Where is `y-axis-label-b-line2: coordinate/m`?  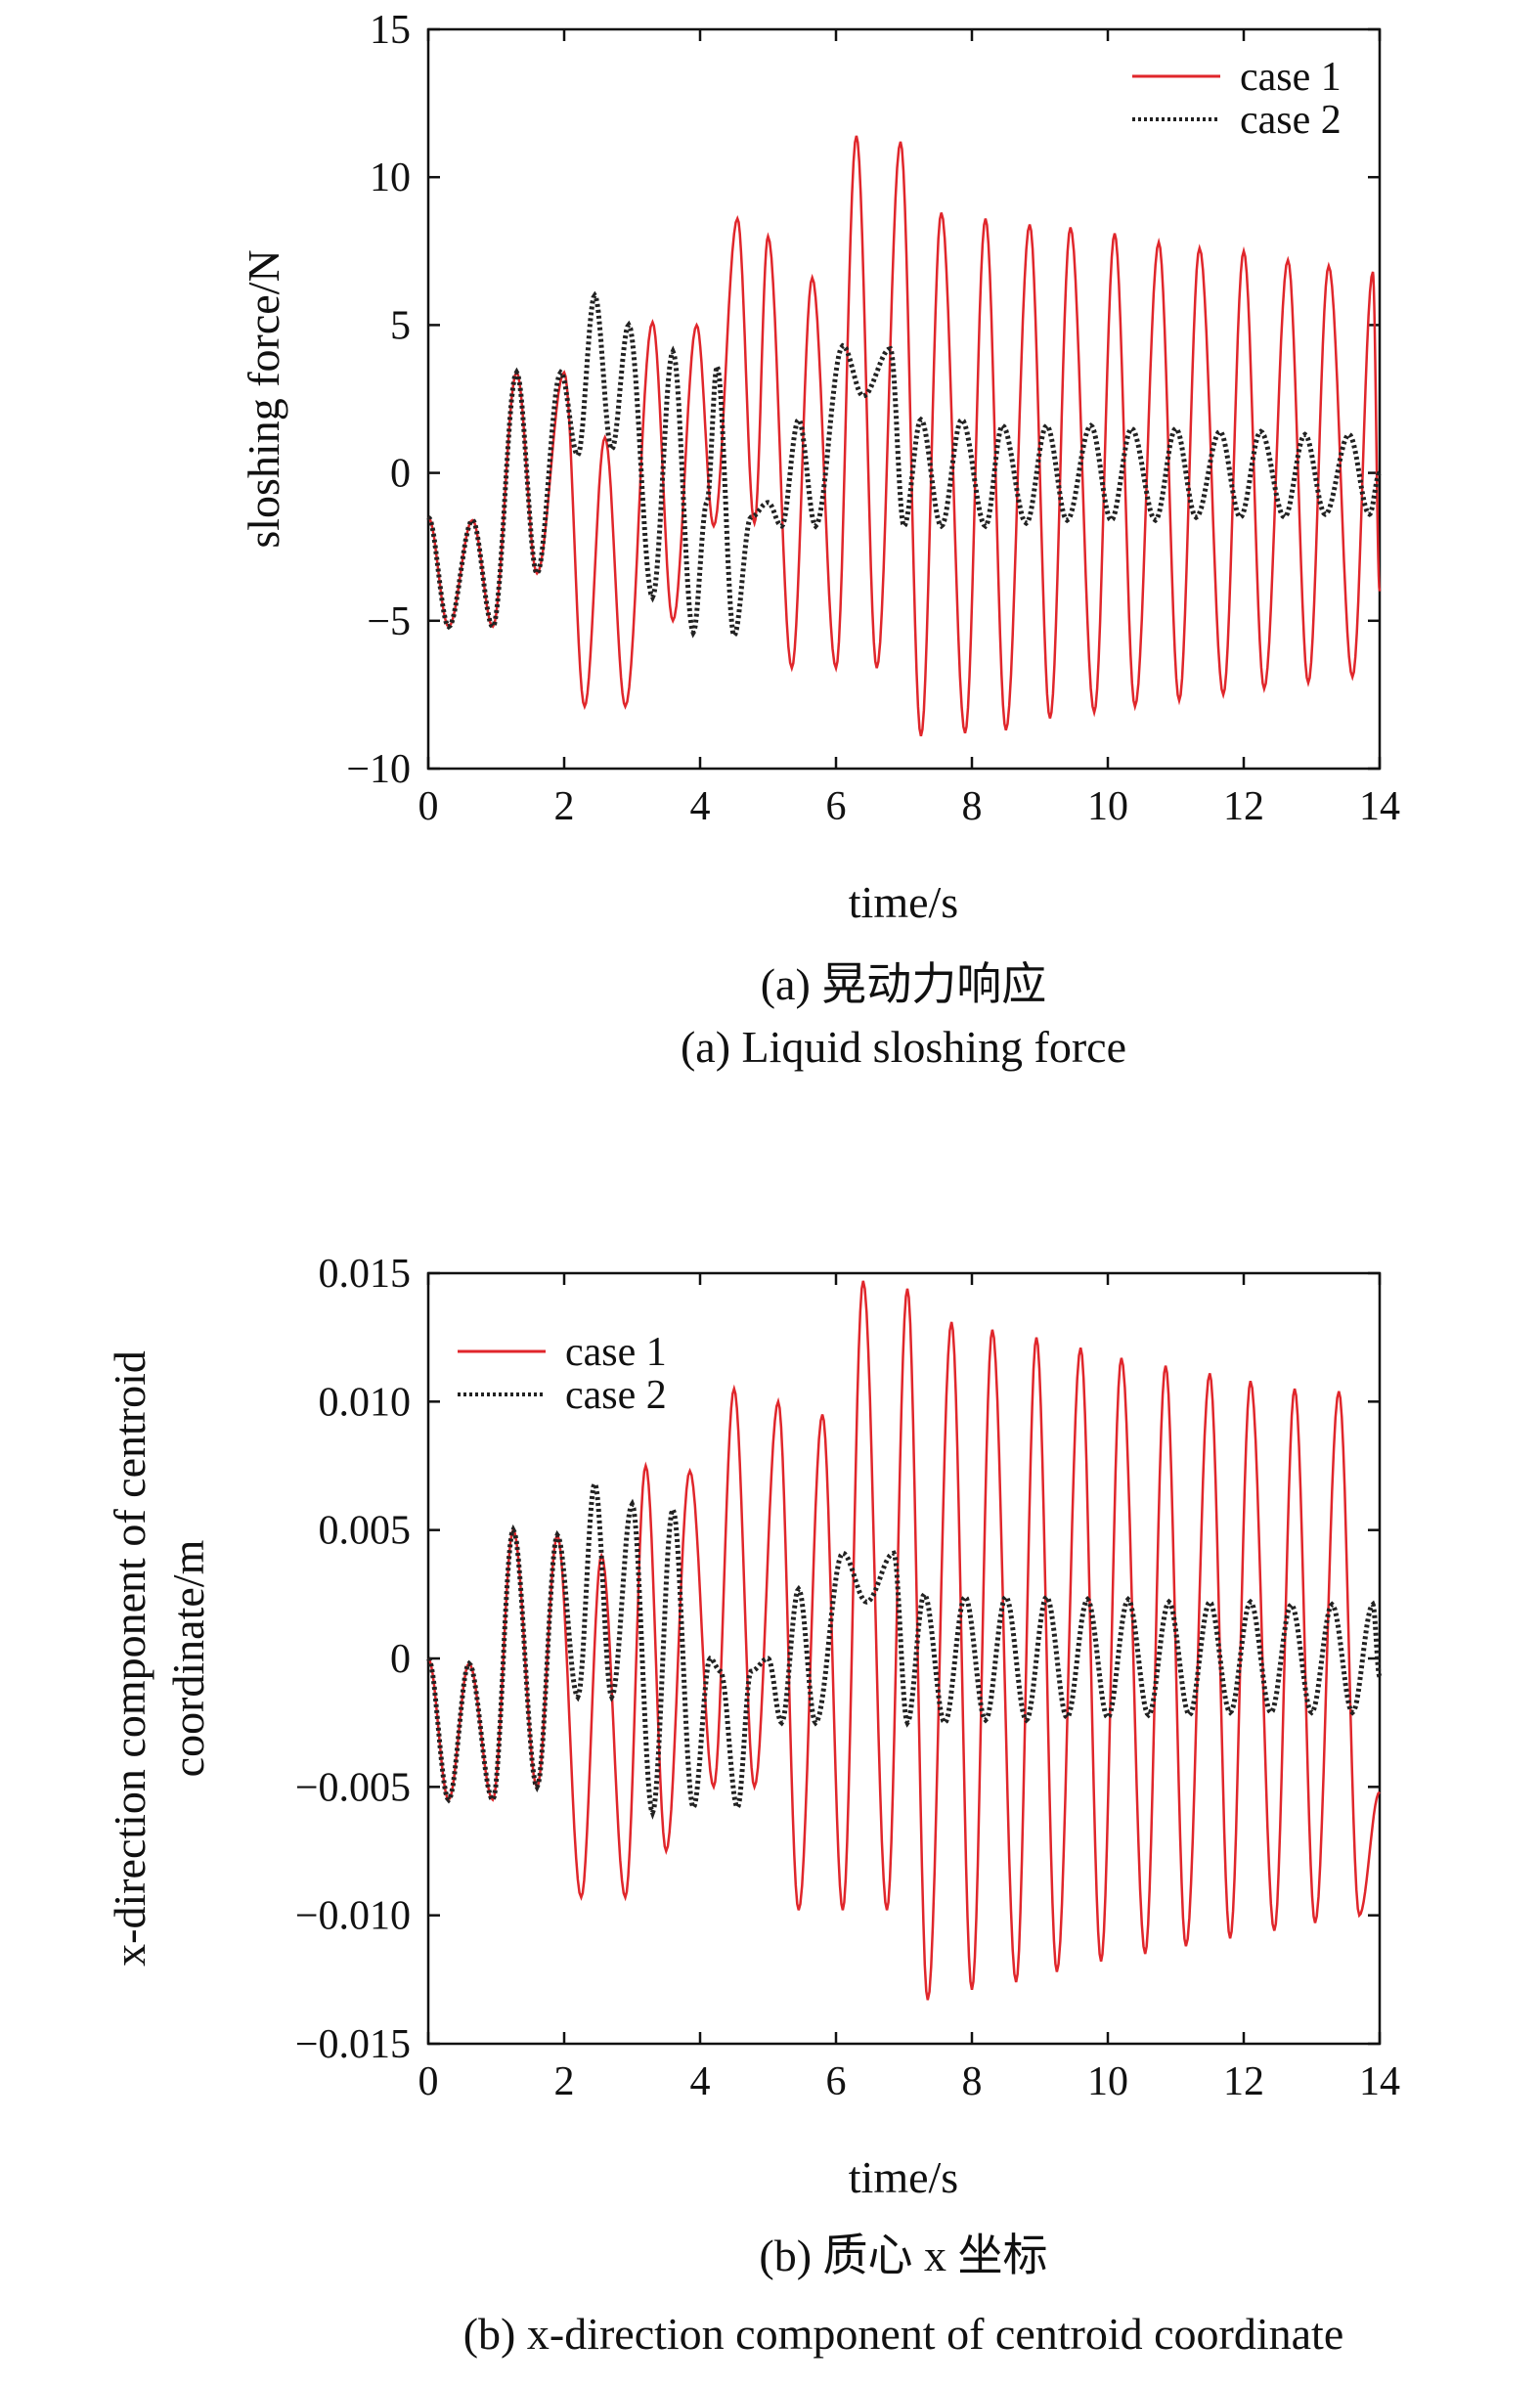 y-axis-label-b-line2: coordinate/m is located at coordinates (188, 1658).